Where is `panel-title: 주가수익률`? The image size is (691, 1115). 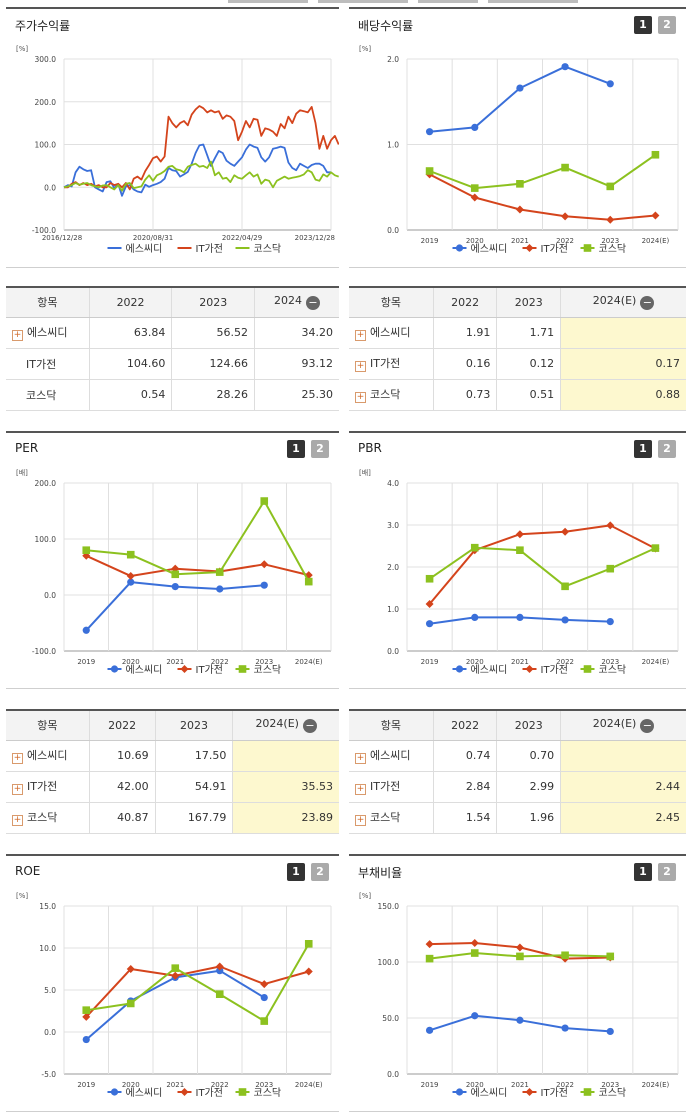 panel-title: 주가수익률 is located at coordinates (43, 26).